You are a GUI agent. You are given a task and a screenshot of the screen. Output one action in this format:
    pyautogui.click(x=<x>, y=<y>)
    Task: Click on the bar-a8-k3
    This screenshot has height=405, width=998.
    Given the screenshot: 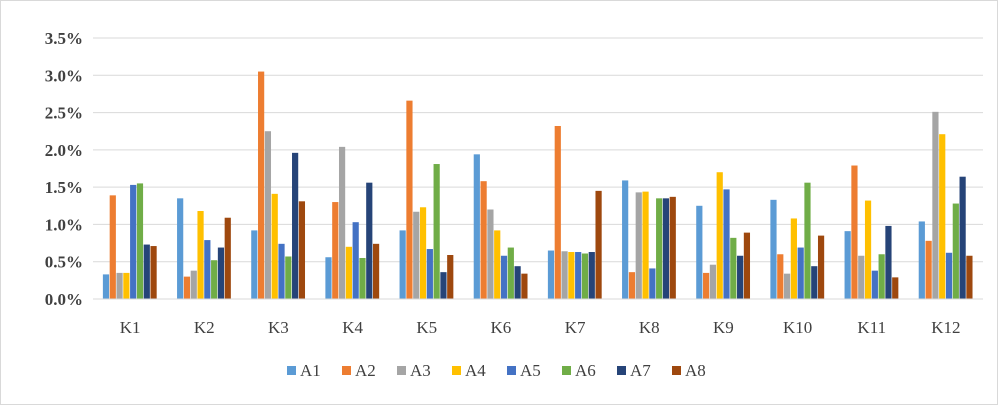 What is the action you would take?
    pyautogui.click(x=302, y=250)
    